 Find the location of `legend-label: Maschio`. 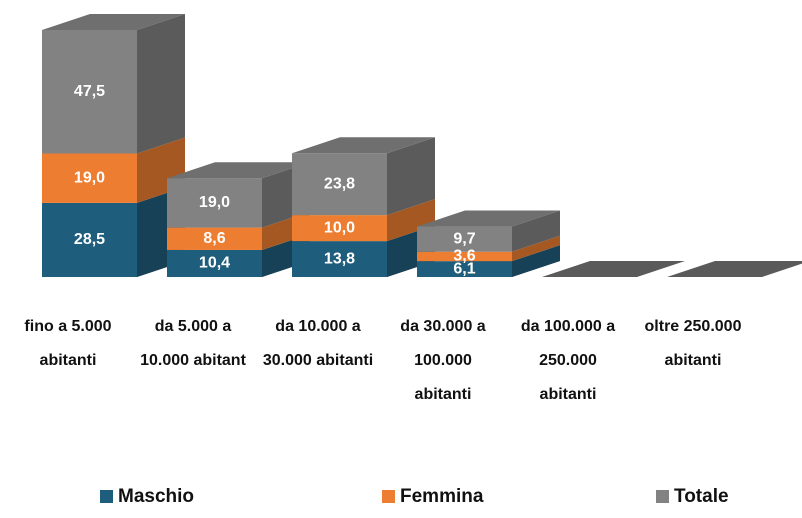

legend-label: Maschio is located at coordinates (156, 496).